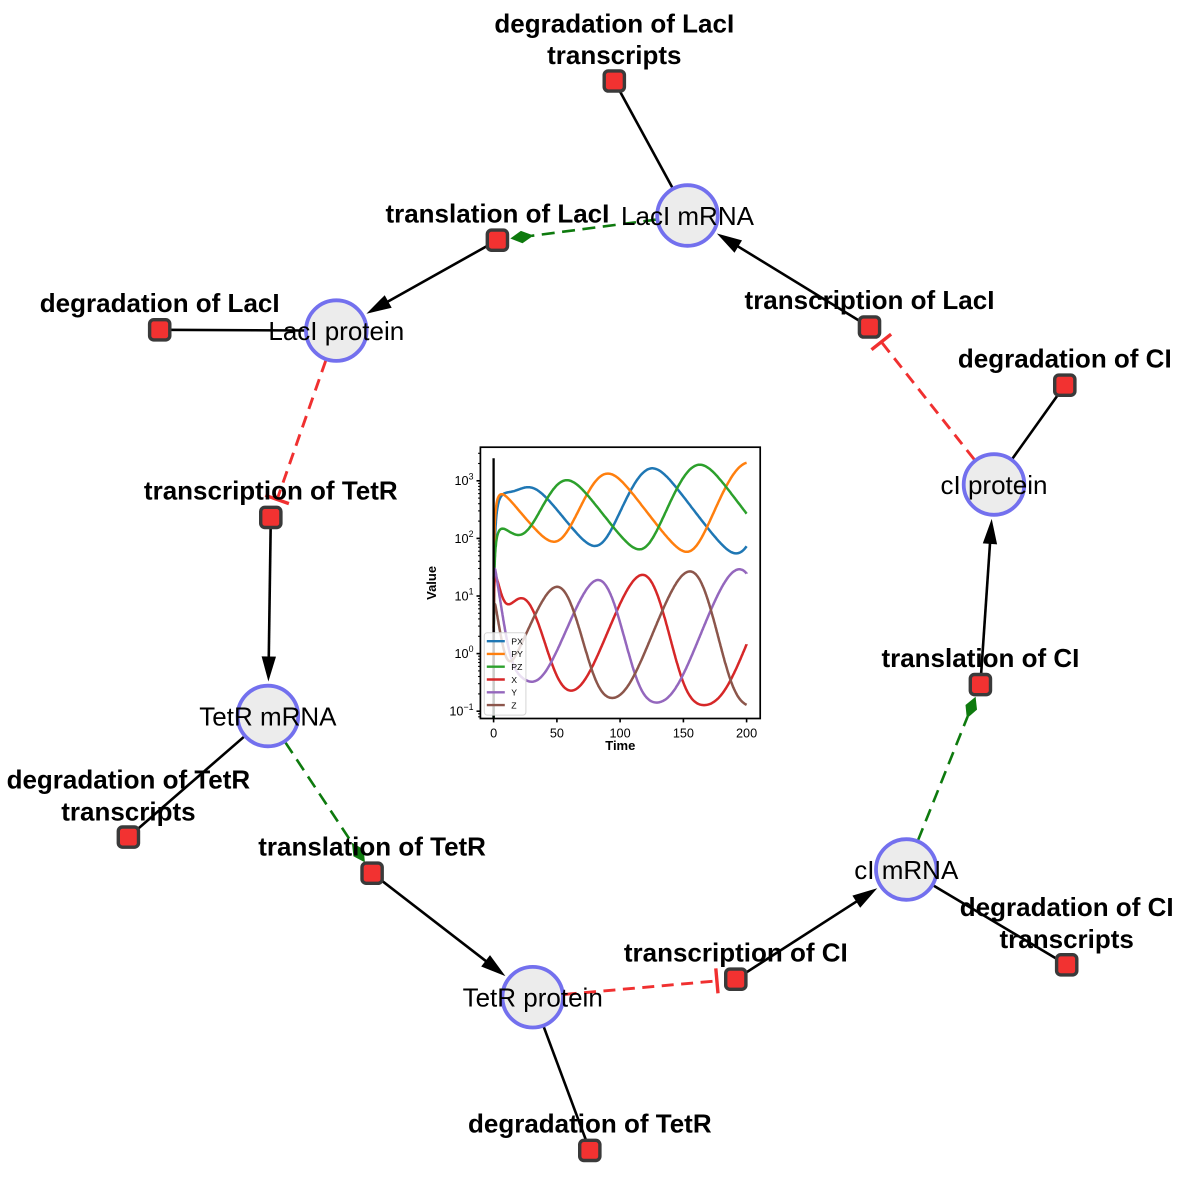 Image resolution: width=1189 pixels, height=1200 pixels. Describe the element at coordinates (557, 733) in the screenshot. I see `svg-text: 50` at that location.